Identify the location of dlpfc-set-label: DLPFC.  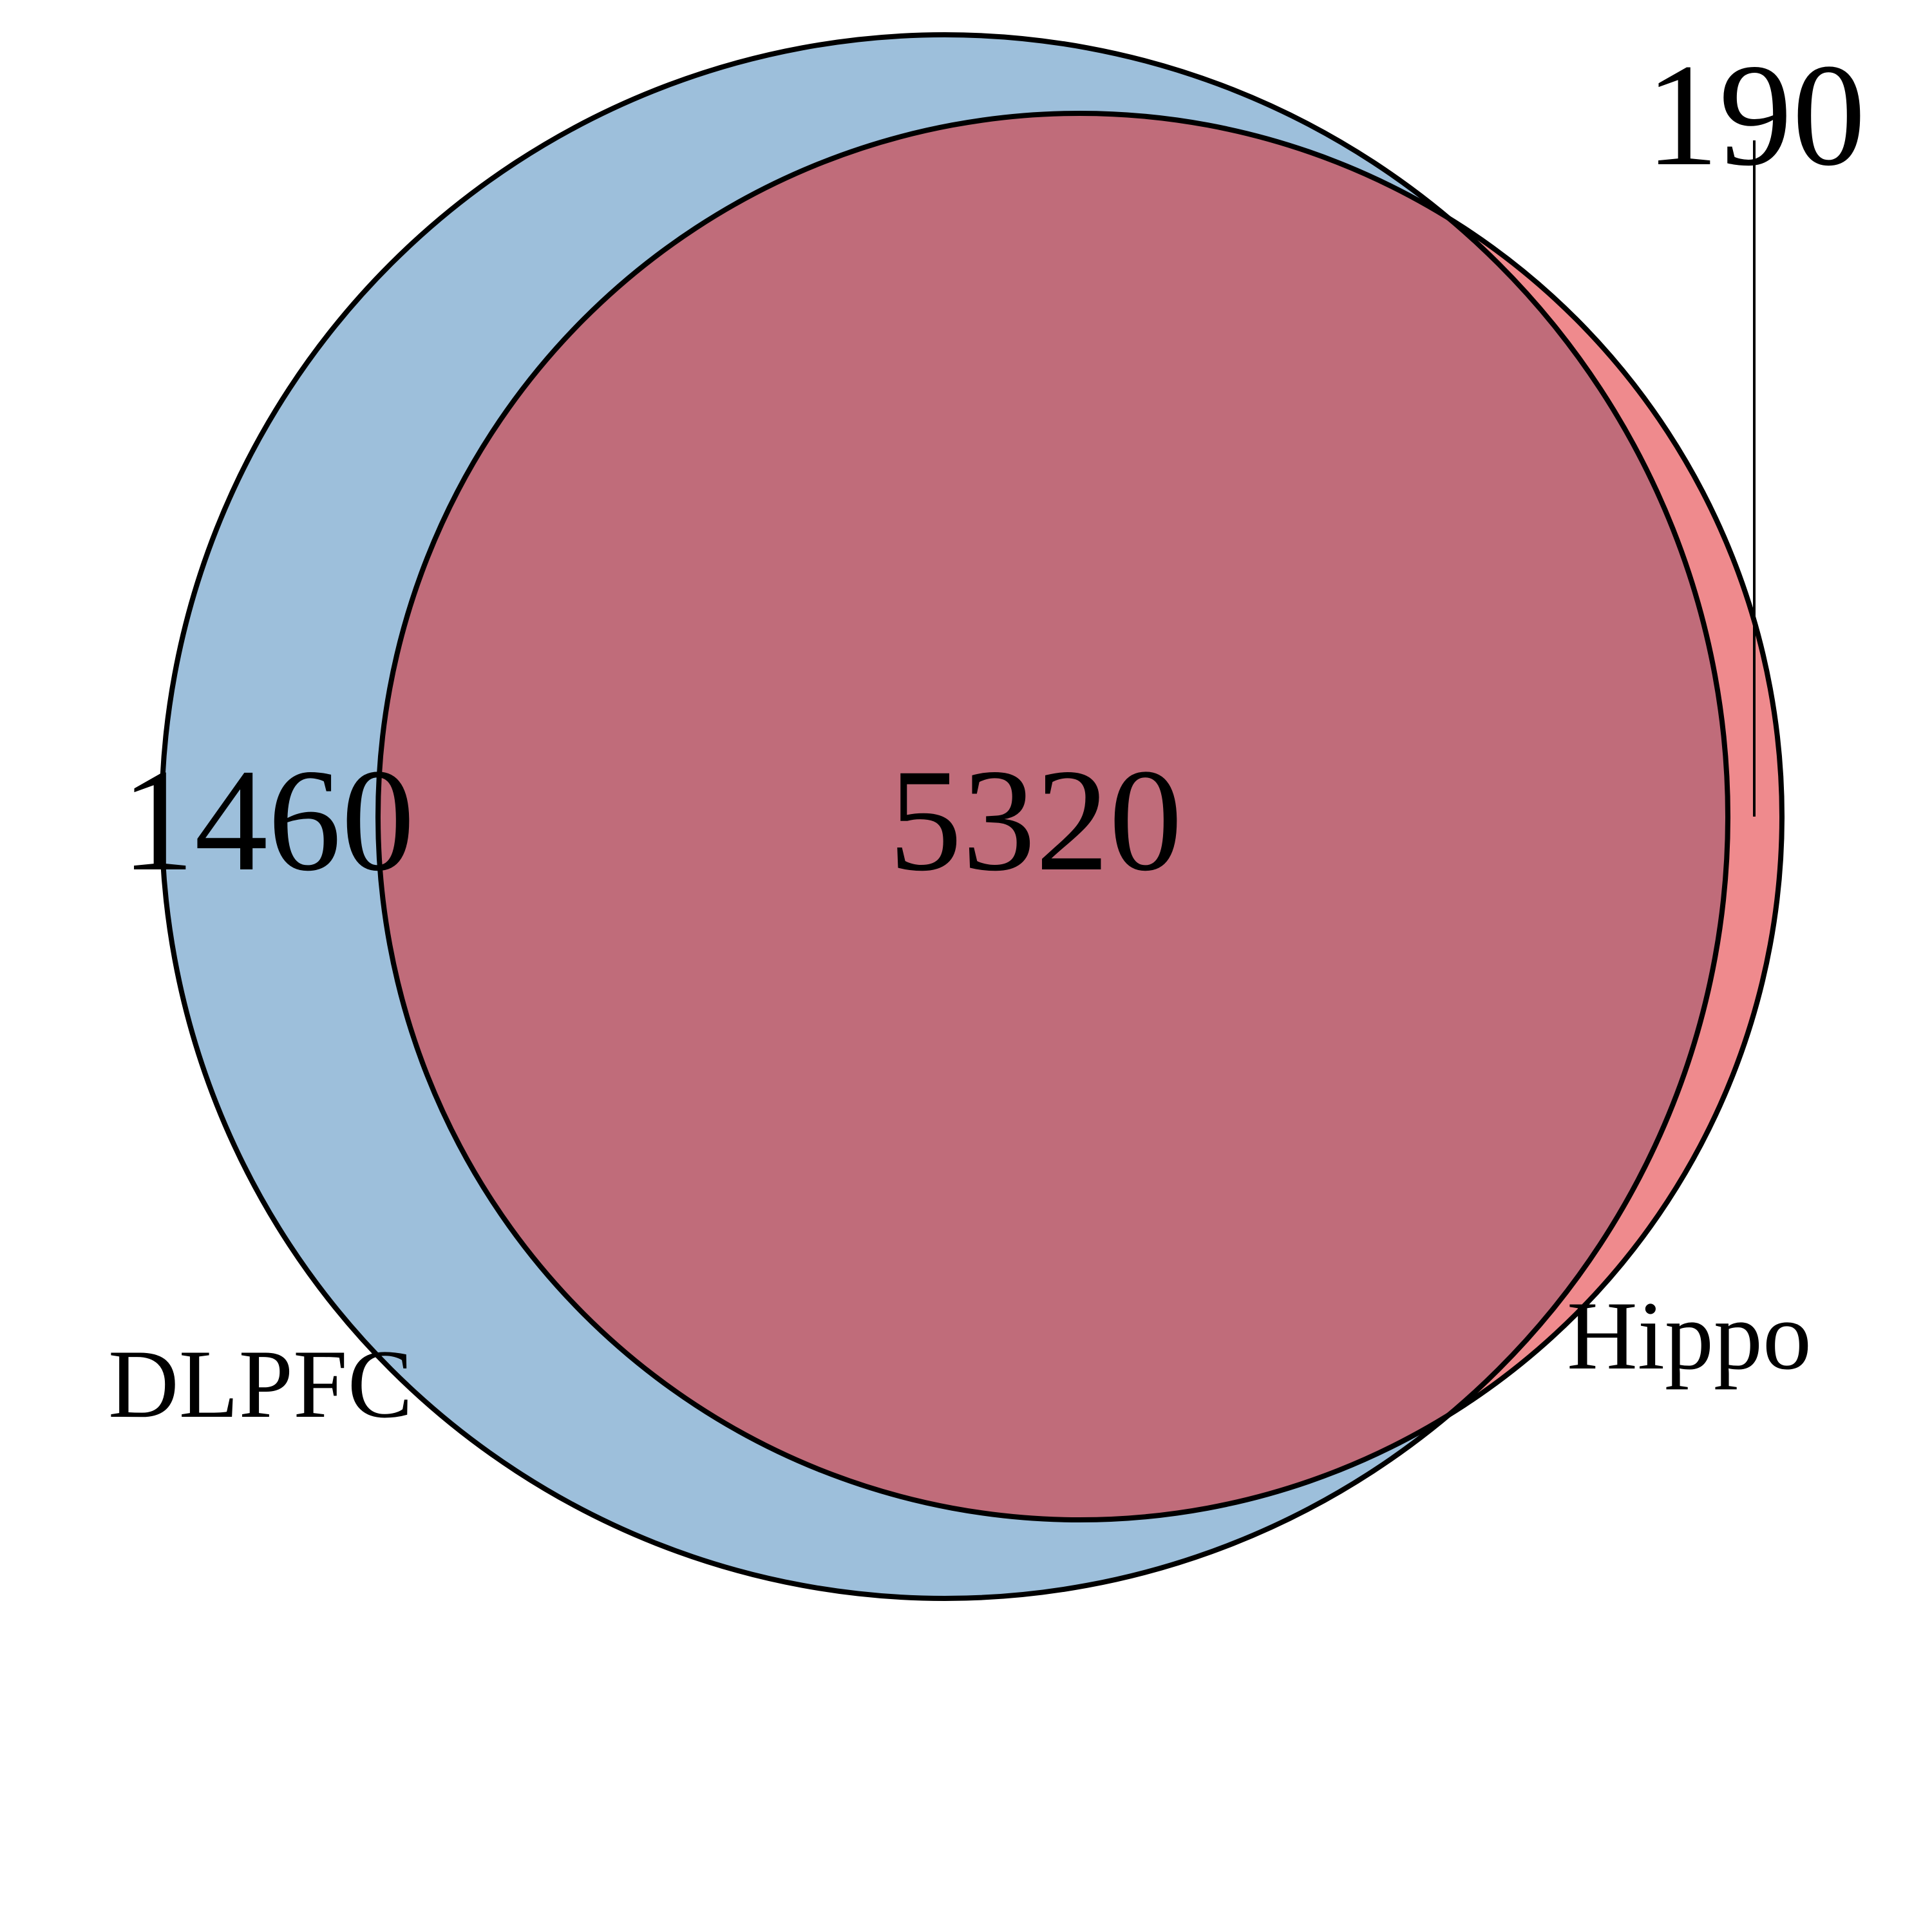
(261, 1384).